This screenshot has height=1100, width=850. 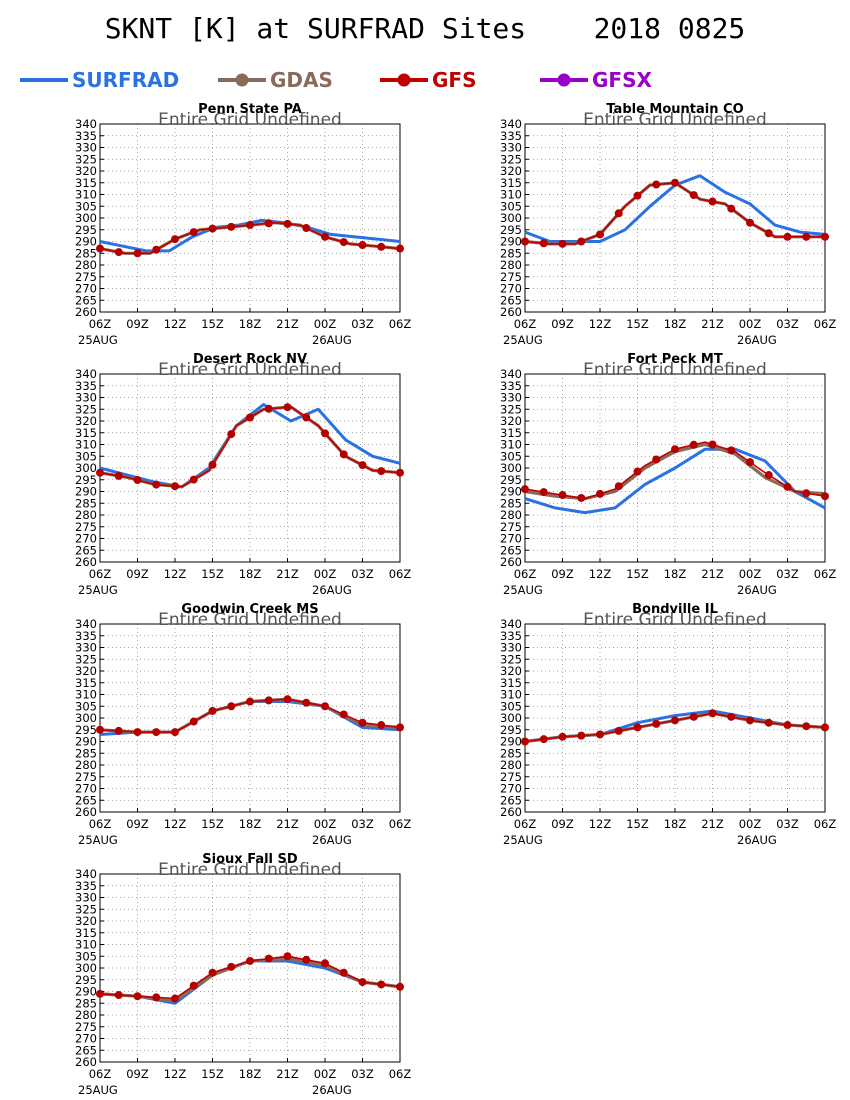 What do you see at coordinates (250, 109) in the screenshot?
I see `panel-title: Penn State PA` at bounding box center [250, 109].